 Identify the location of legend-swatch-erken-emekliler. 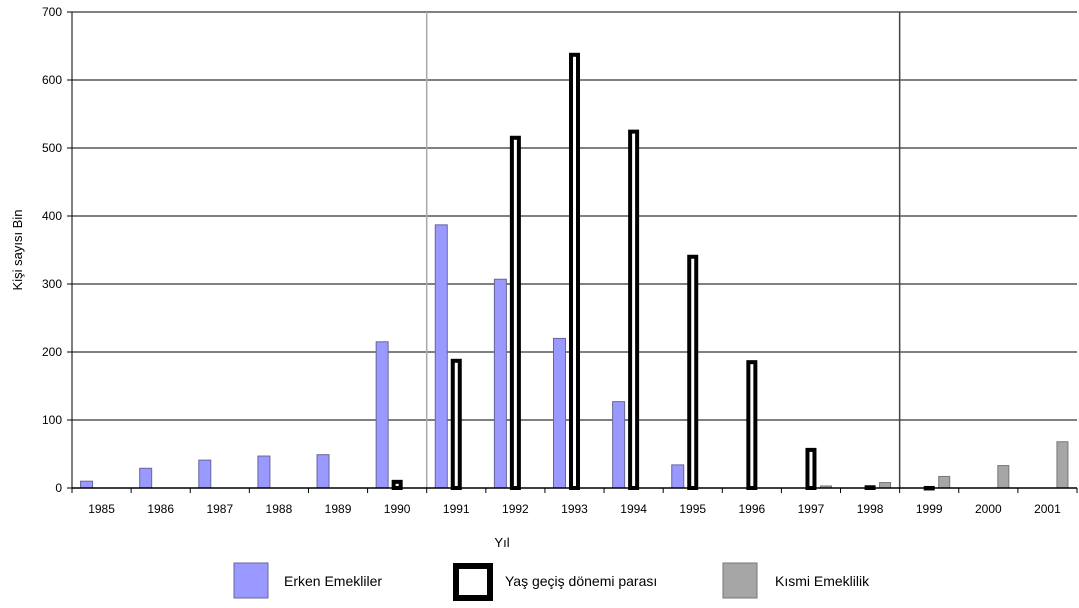
(251, 580).